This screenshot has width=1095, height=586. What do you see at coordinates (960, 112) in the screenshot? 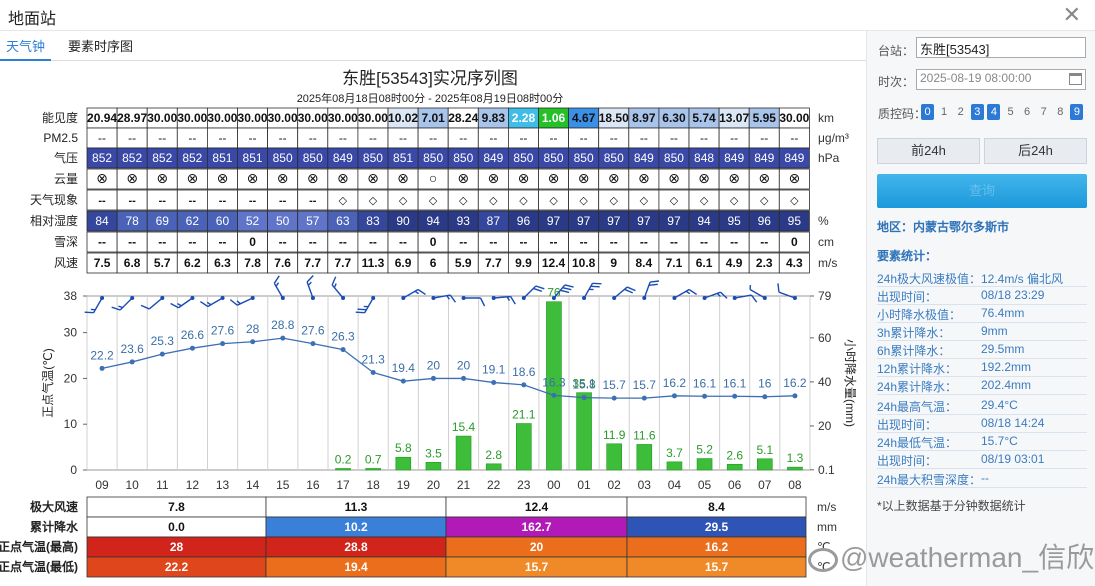
I see `qc-code-2: 2` at bounding box center [960, 112].